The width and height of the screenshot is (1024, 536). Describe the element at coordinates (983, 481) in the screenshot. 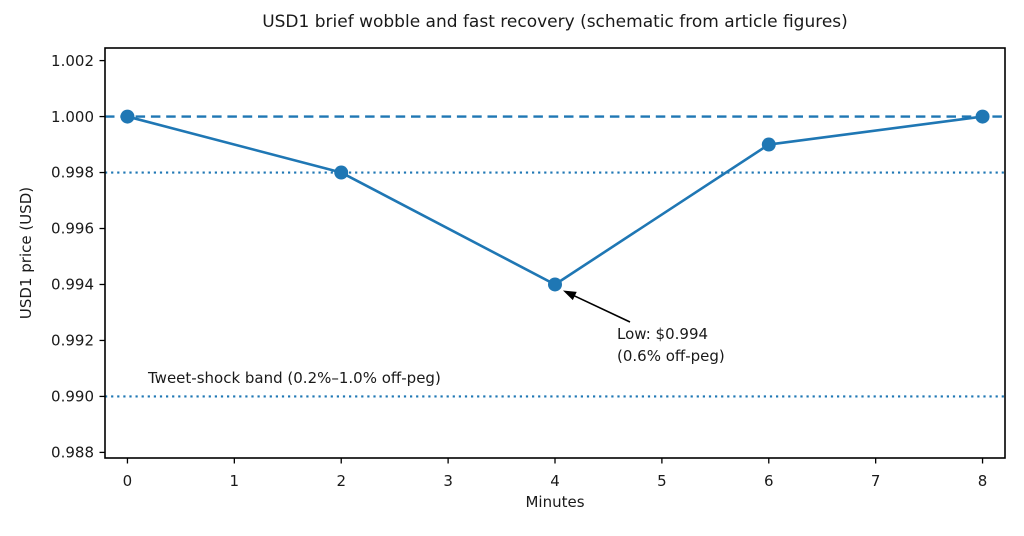

I see `x-tick-label: 8` at that location.